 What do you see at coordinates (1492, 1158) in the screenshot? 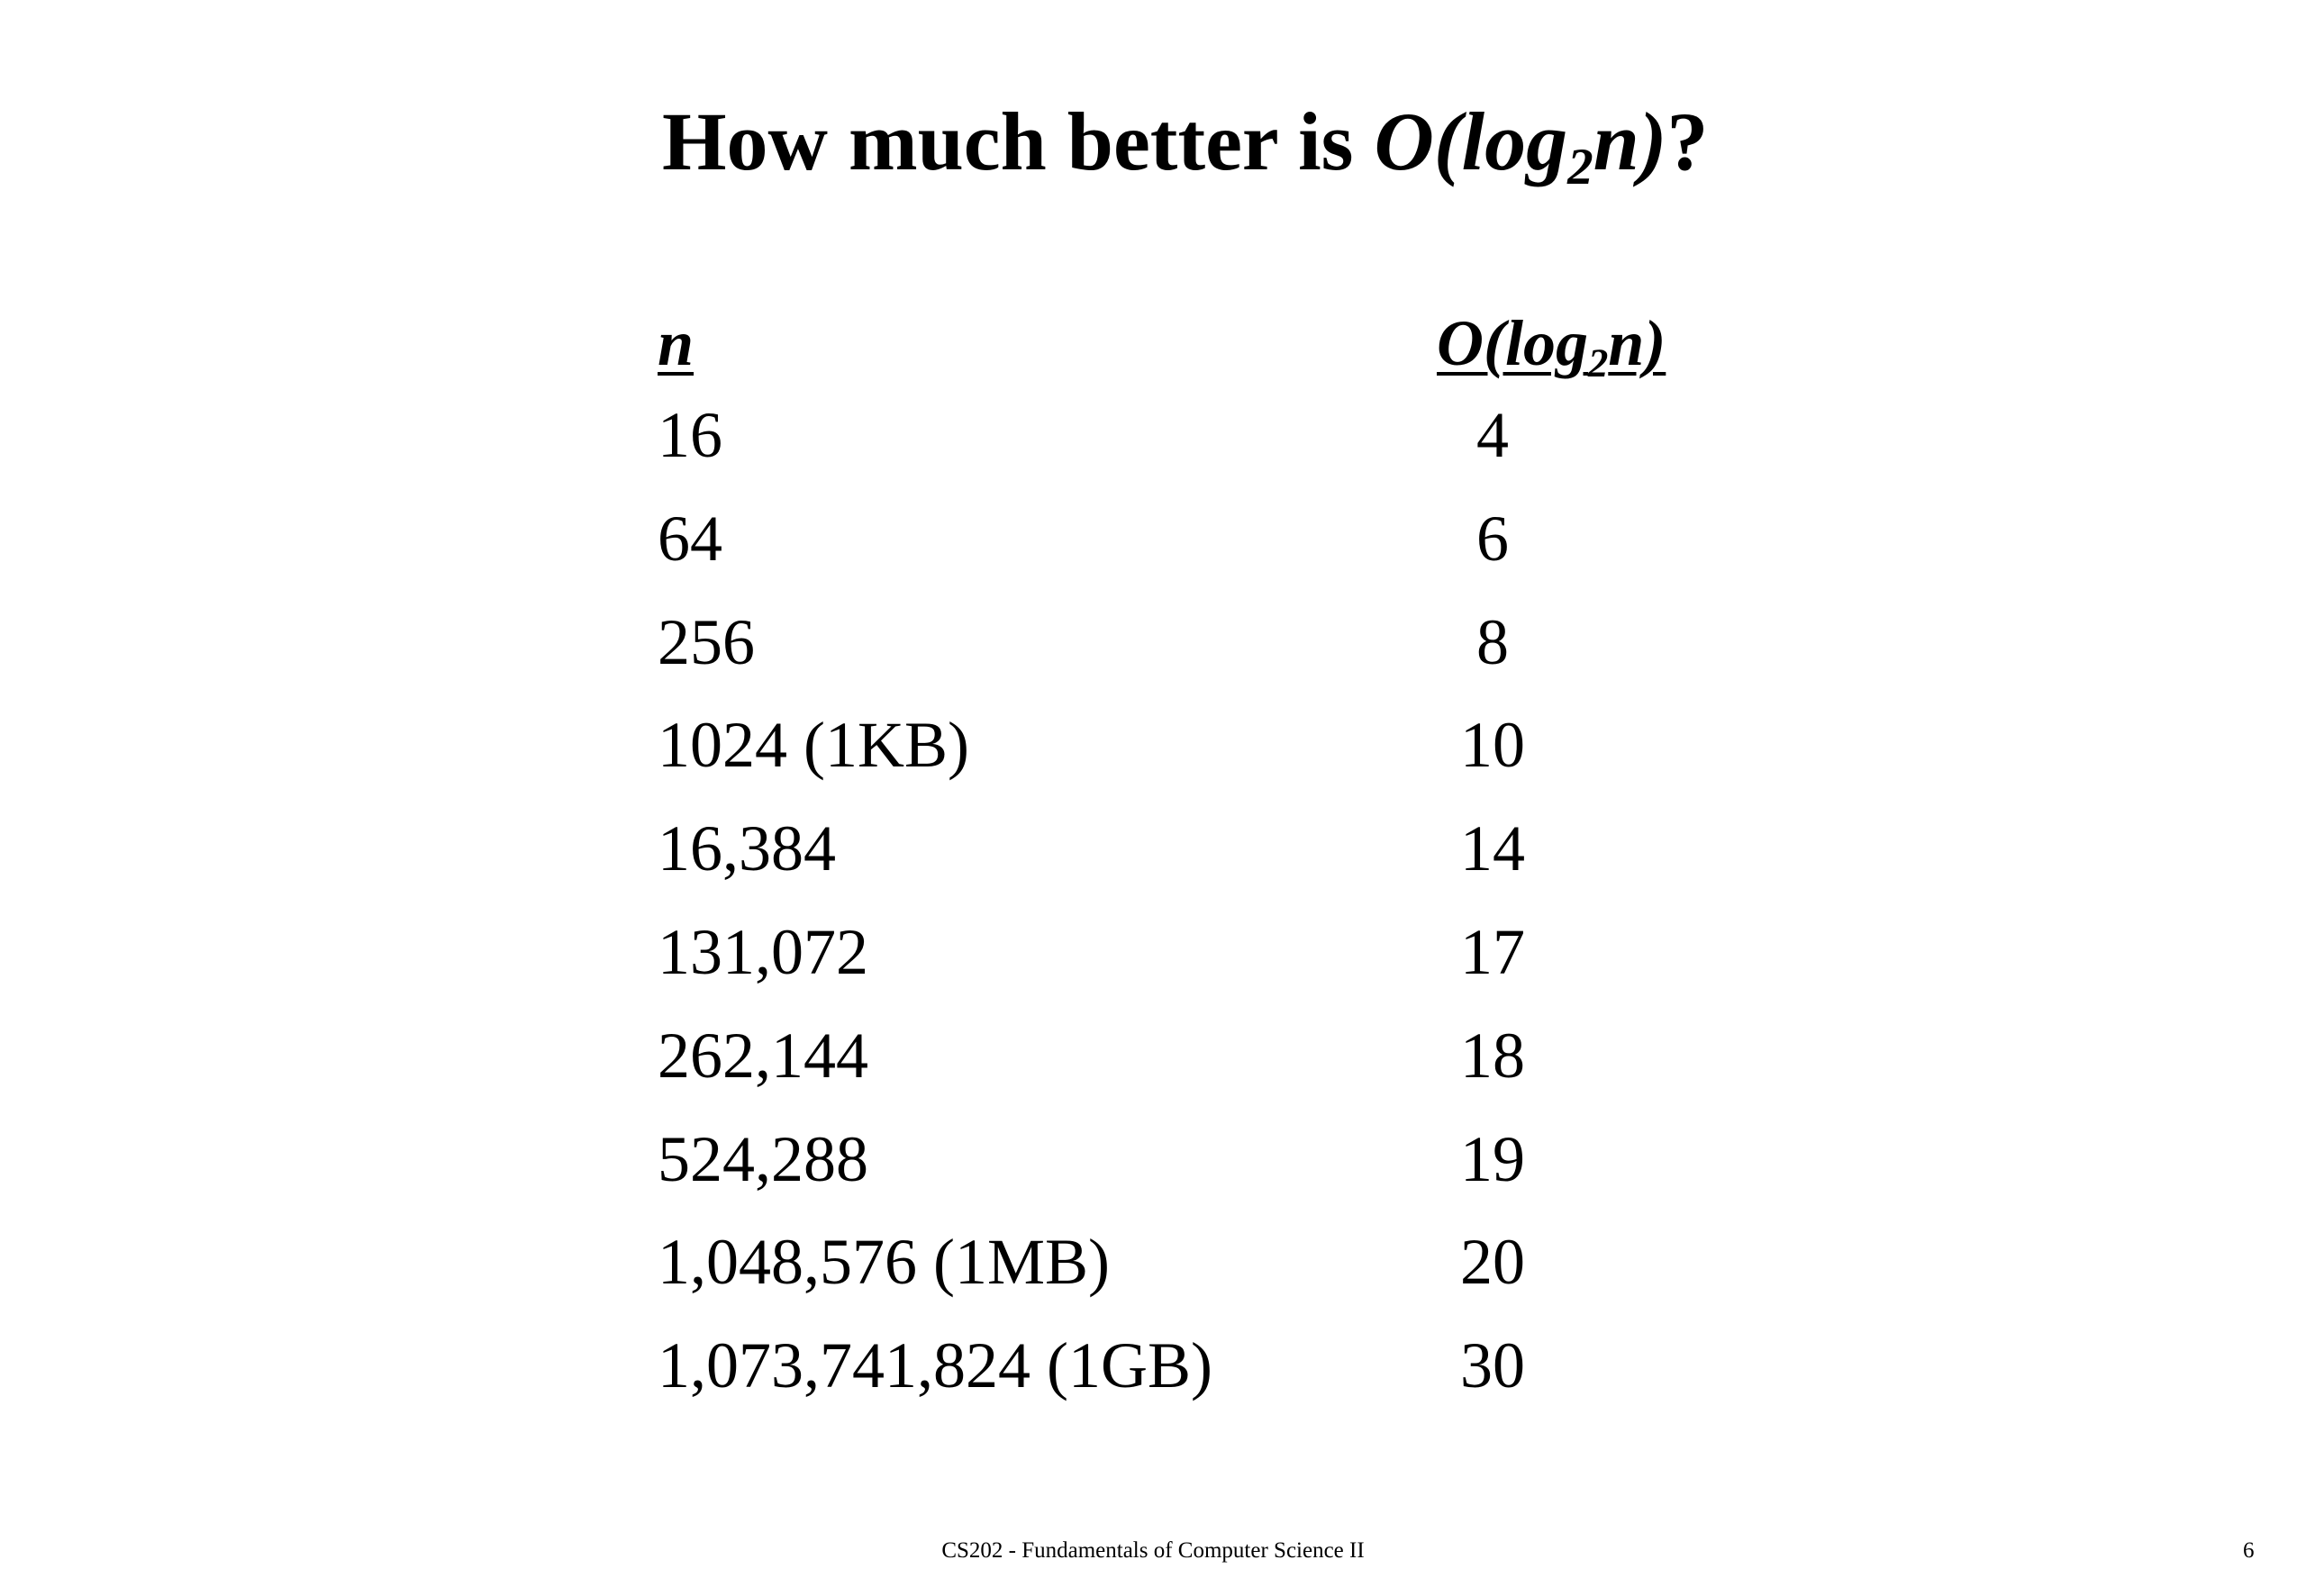
I see `cell-log: 19` at bounding box center [1492, 1158].